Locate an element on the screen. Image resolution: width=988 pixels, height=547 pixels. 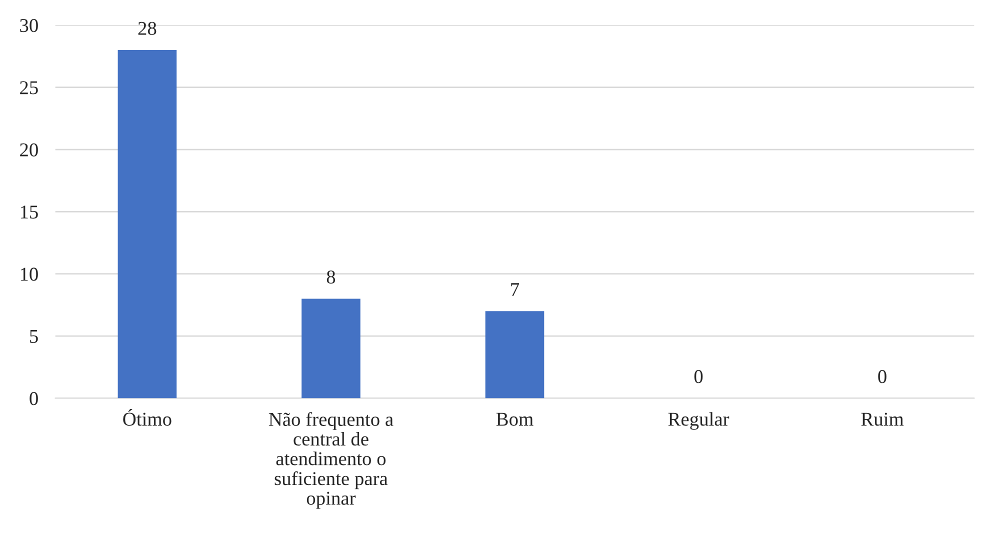
x-tick-label: Ótimo is located at coordinates (147, 417).